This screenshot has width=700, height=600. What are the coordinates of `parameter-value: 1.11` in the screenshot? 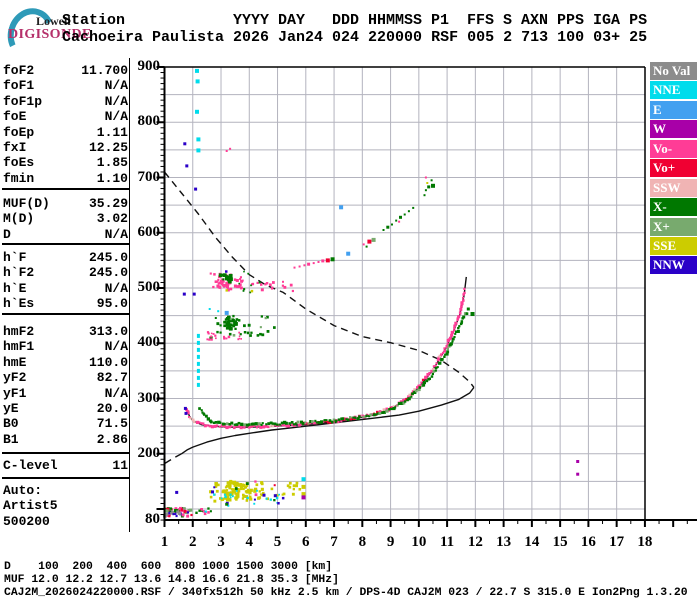 It's located at (112, 132).